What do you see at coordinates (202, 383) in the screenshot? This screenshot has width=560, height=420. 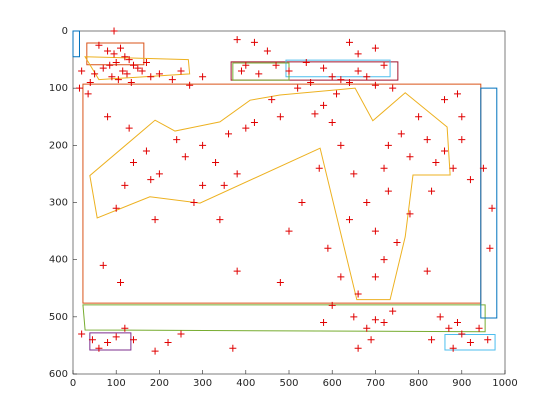 I see `x-tick-label: 300` at bounding box center [202, 383].